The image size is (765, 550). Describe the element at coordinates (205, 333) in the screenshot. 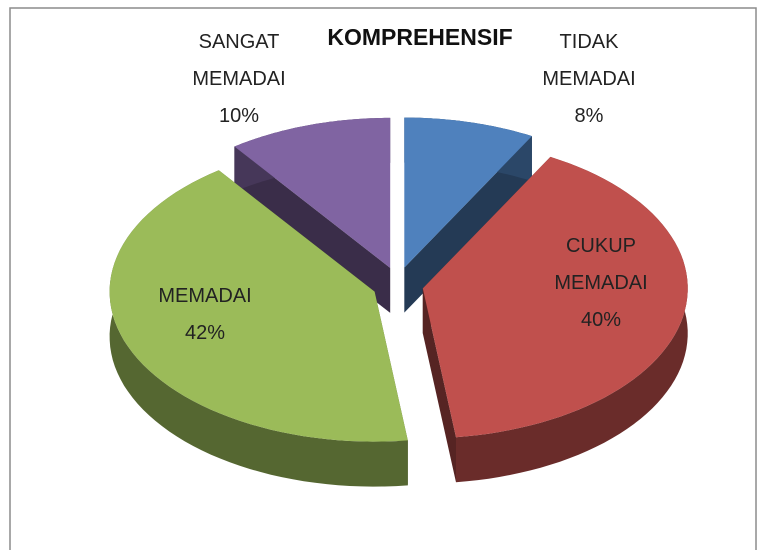

I see `value-label: 42%` at that location.